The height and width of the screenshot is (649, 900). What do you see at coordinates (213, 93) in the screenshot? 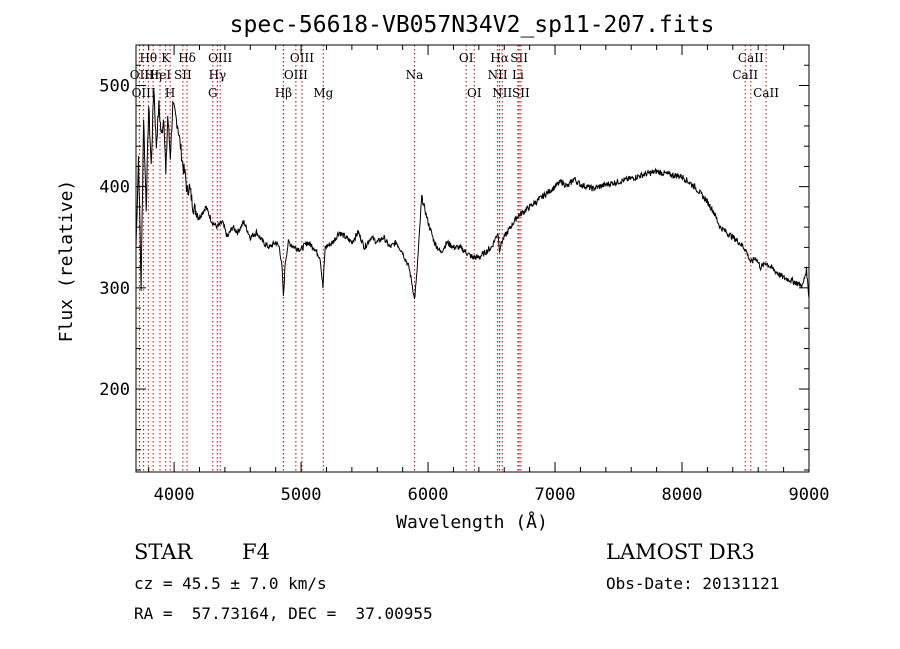
I see `line-label-11: G` at bounding box center [213, 93].